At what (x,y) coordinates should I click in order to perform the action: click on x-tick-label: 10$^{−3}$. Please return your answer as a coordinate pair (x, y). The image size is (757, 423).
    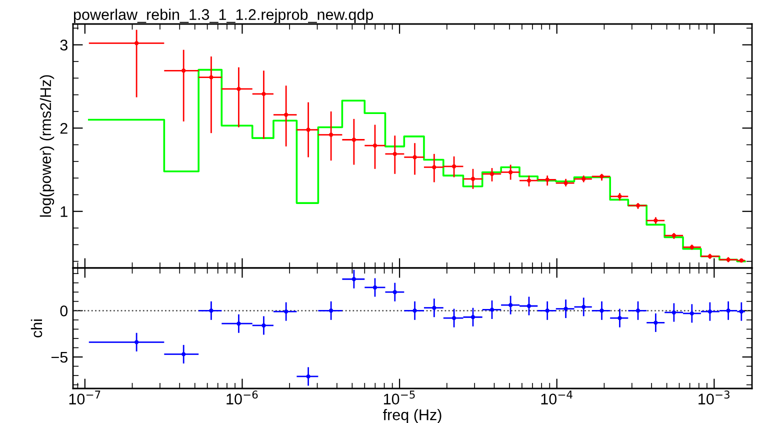
    Looking at the image, I should click on (714, 397).